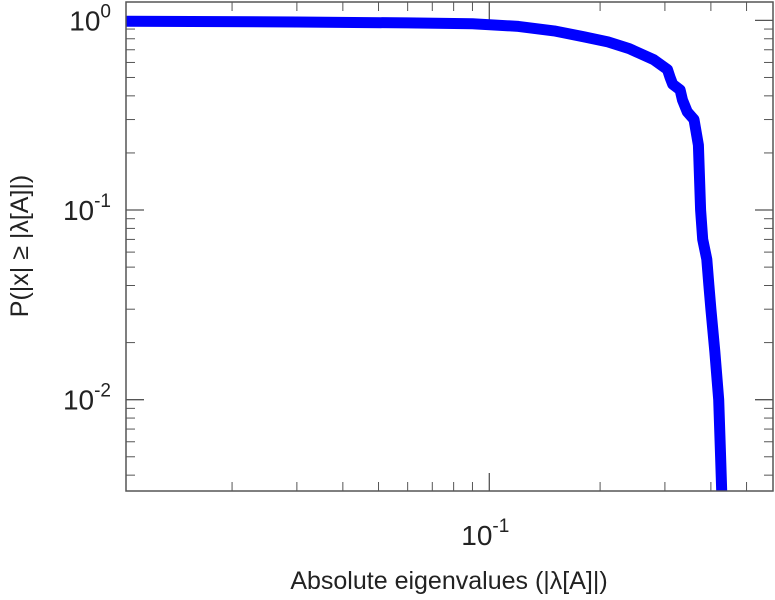 The width and height of the screenshot is (775, 600). Describe the element at coordinates (87, 208) in the screenshot. I see `y-tick-label: 10⁻¹` at that location.